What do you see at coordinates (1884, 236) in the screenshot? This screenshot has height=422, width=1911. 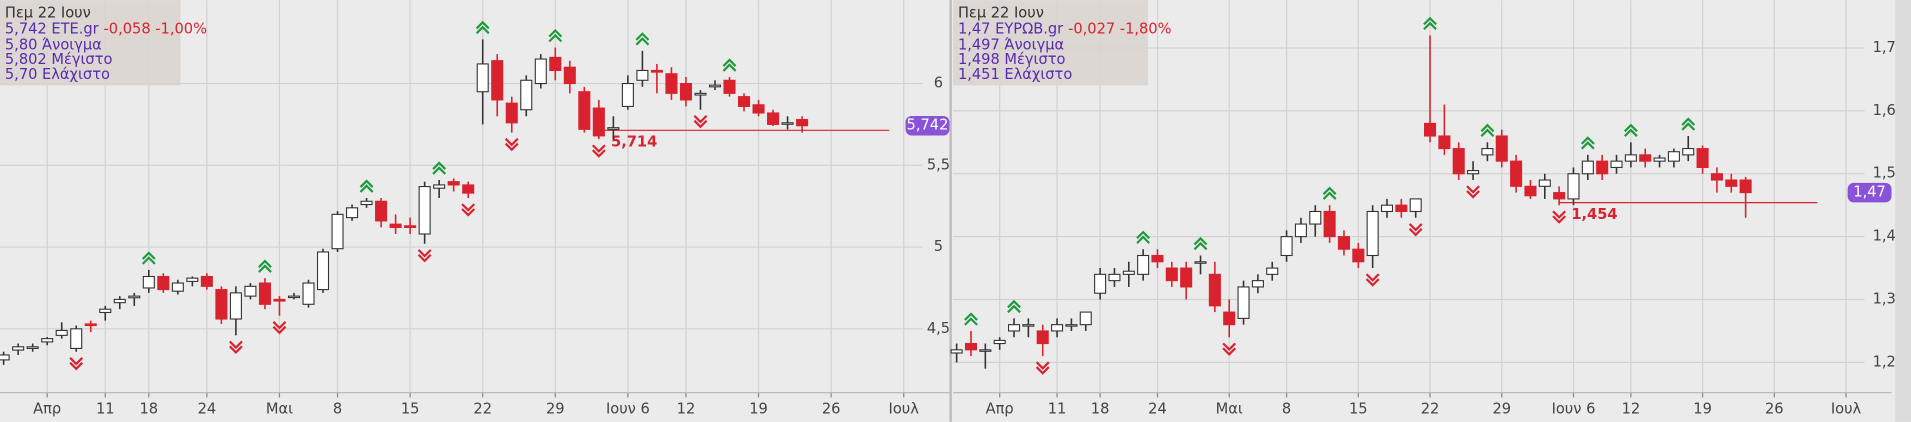 I see `y-tick-label: 1,4` at bounding box center [1884, 236].